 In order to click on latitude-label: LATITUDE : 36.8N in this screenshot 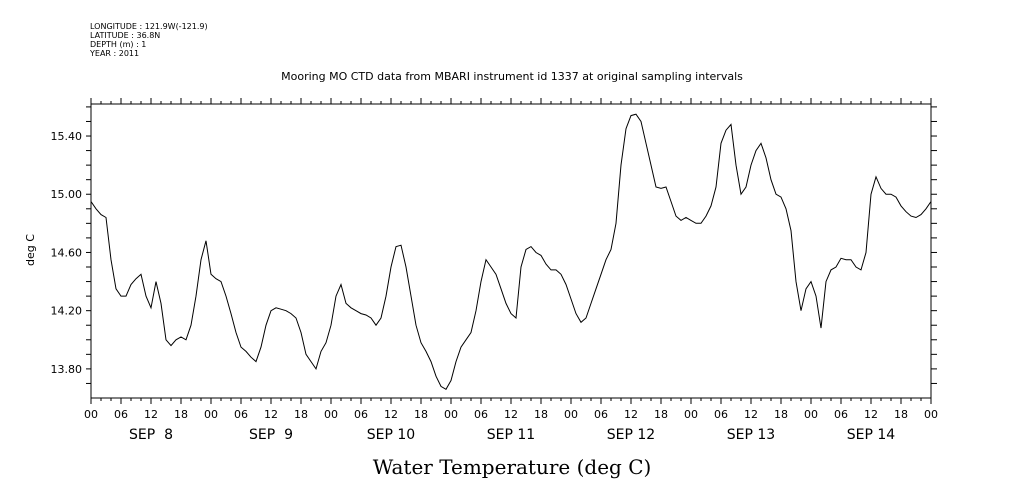, I will do `click(125, 35)`.